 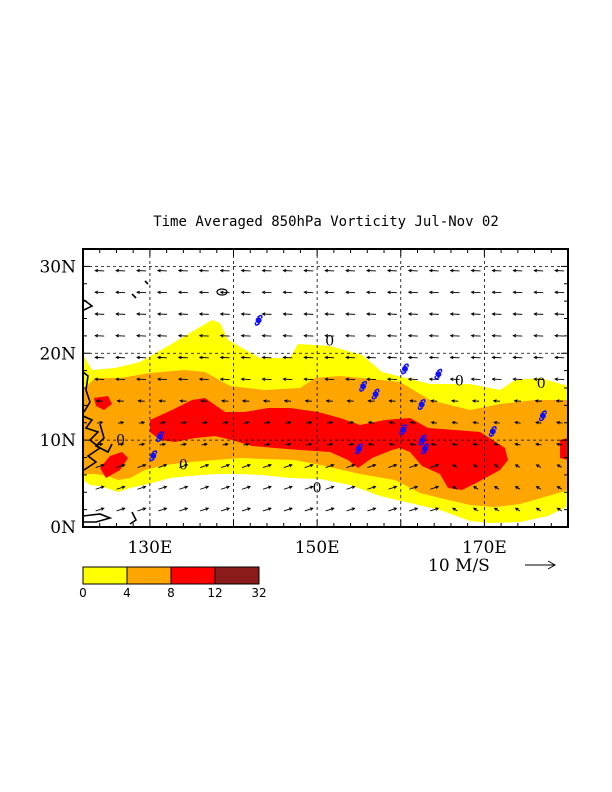 I want to click on contour-label: 0, so click(x=183, y=466).